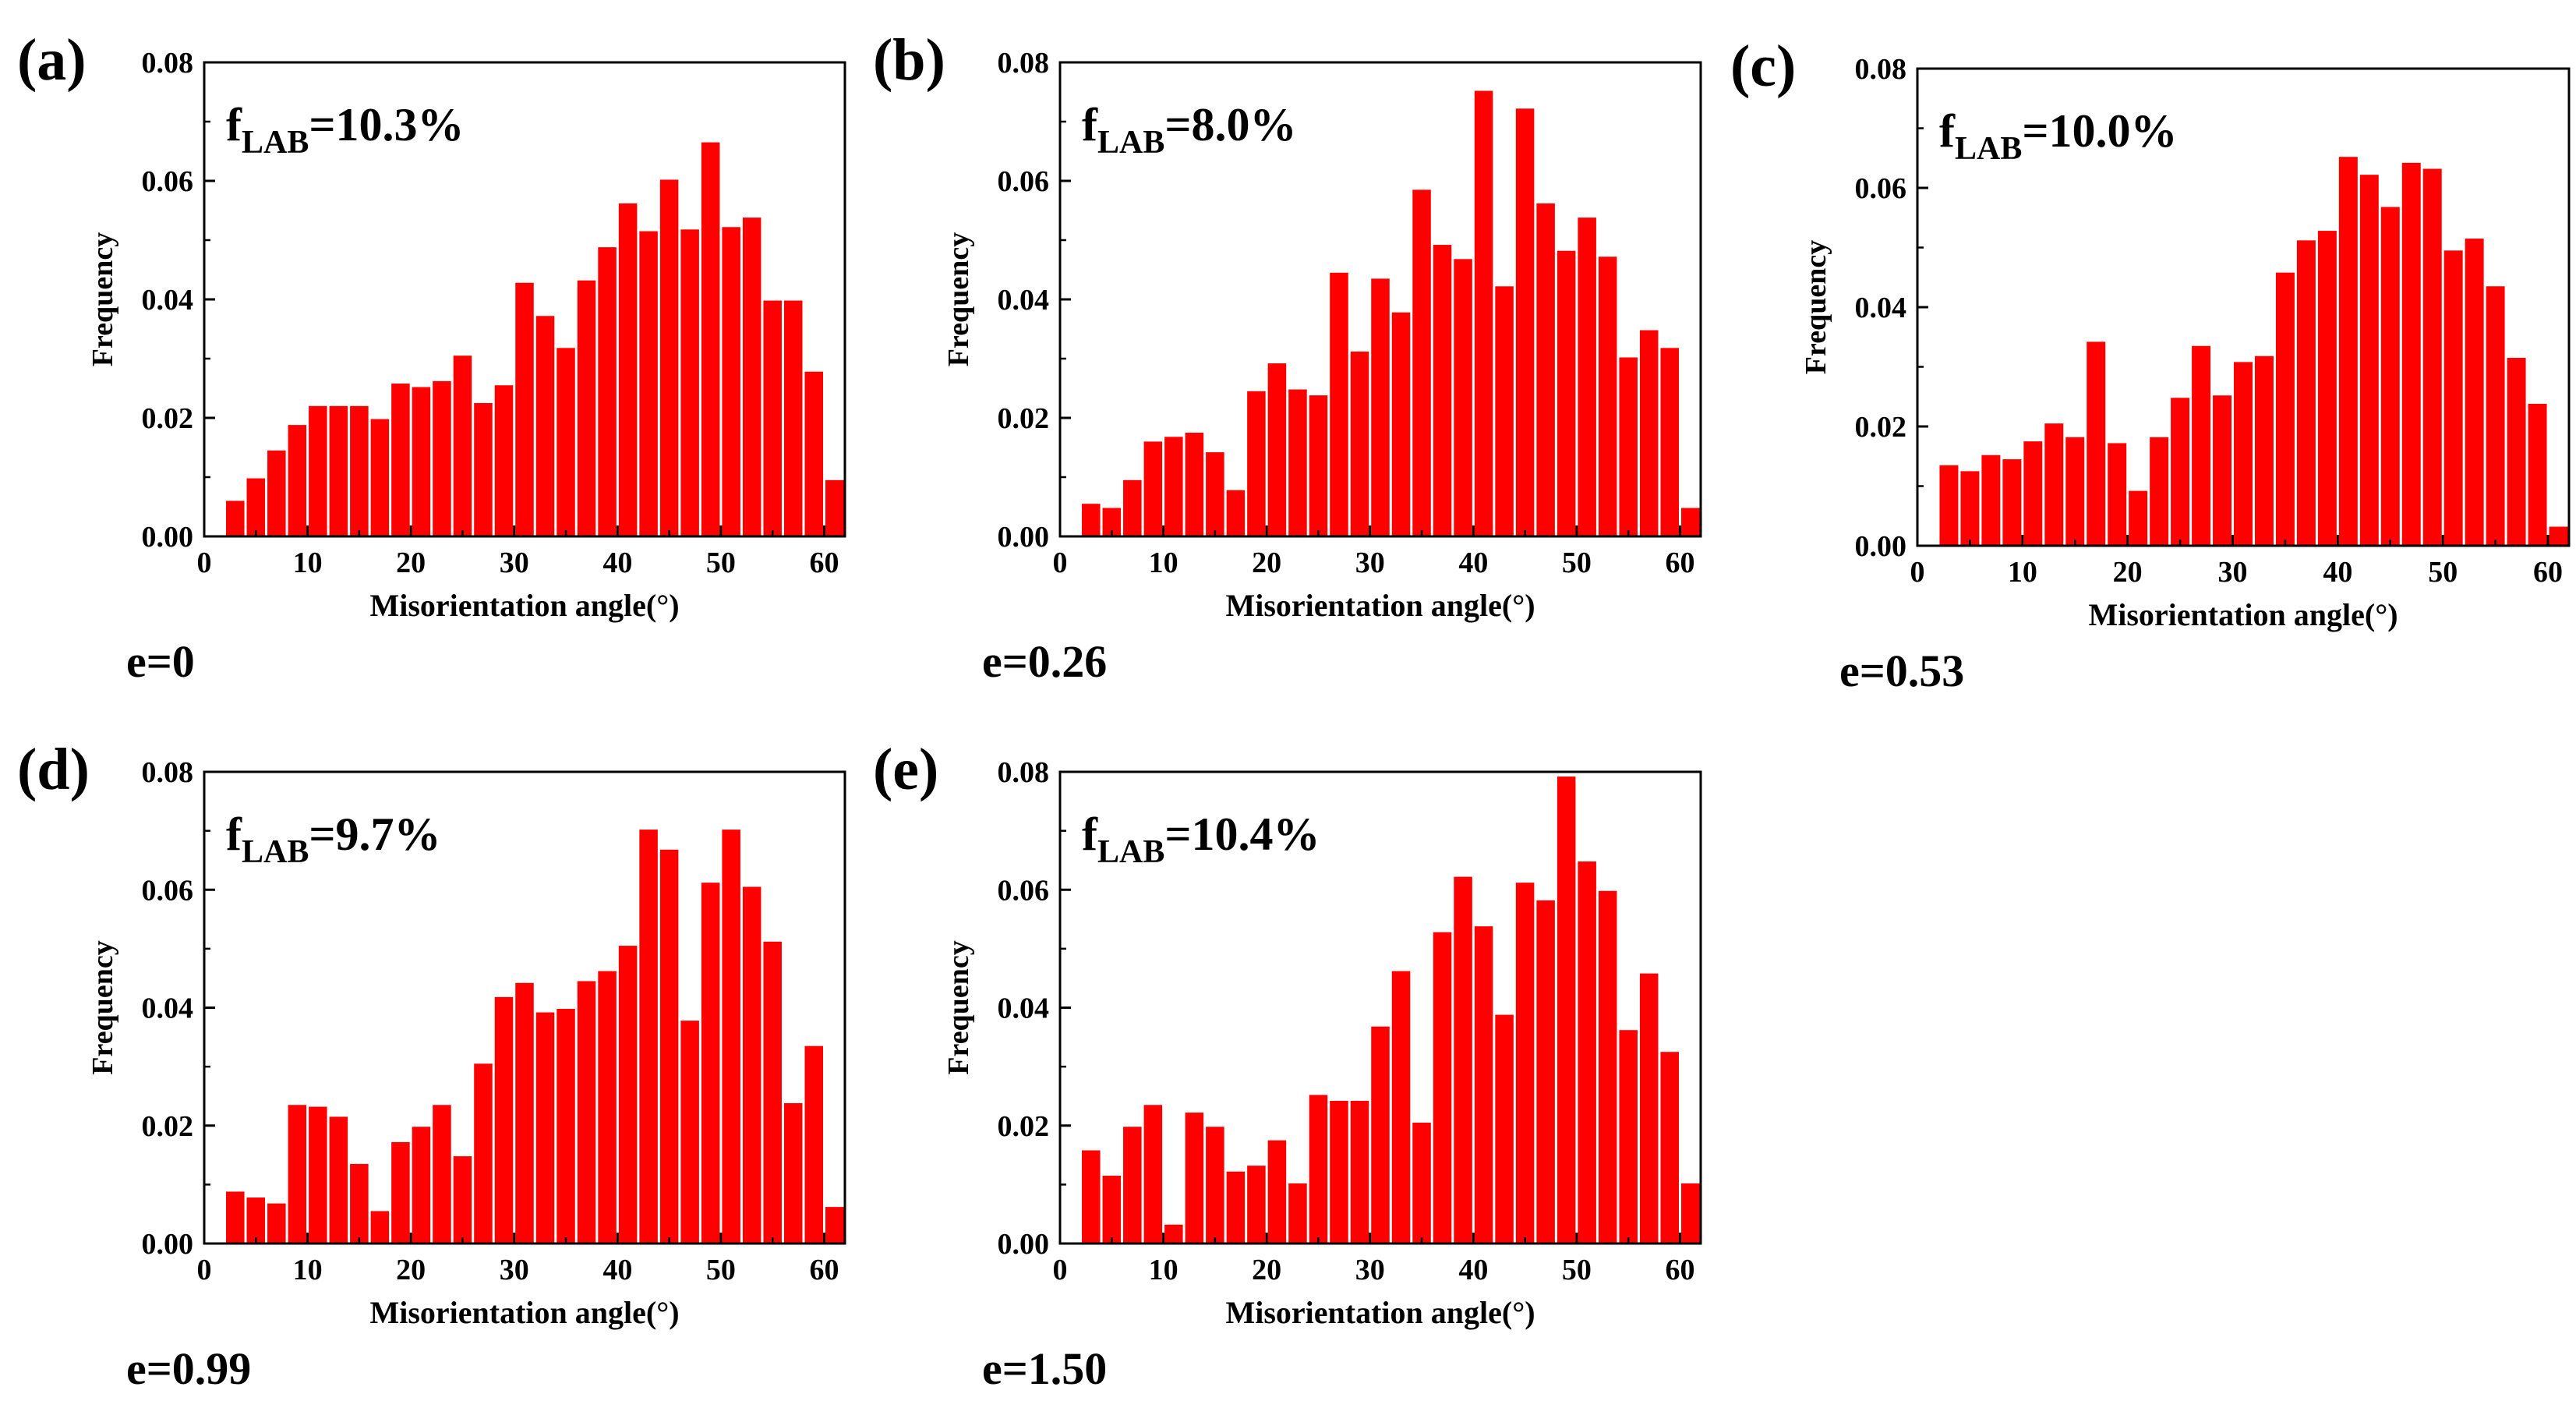 This screenshot has width=2576, height=1401. I want to click on annotation-value: =10.4%, so click(1242, 834).